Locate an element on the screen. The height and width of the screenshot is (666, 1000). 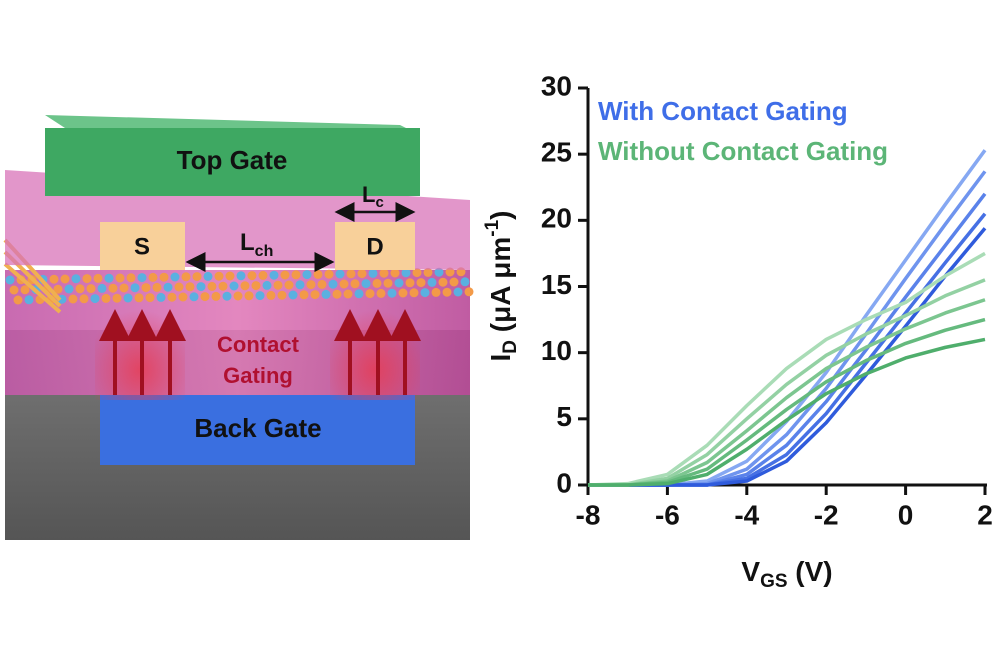
back-gate-label: Back Gate is located at coordinates (257, 428).